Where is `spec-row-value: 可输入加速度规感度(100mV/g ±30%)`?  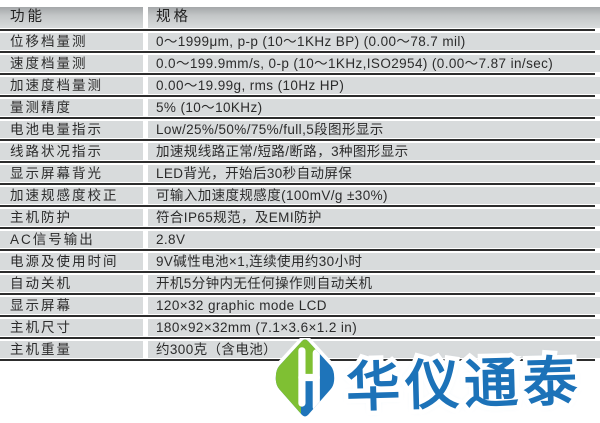 spec-row-value: 可输入加速度规感度(100mV/g ±30%) is located at coordinates (374, 195).